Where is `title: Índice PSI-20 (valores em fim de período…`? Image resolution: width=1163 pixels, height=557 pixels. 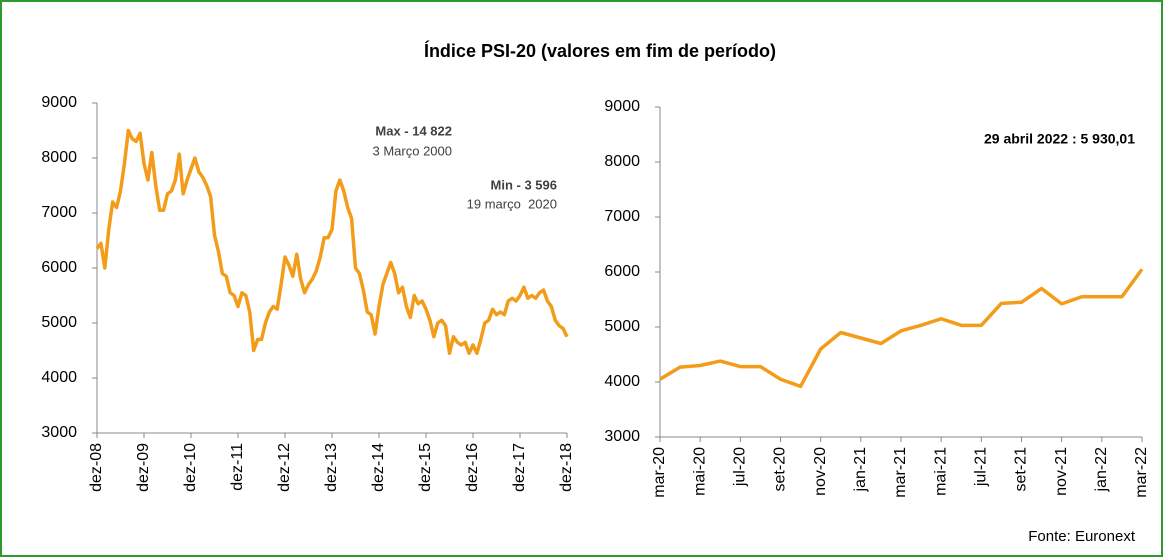 title: Índice PSI-20 (valores em fim de período… is located at coordinates (600, 50).